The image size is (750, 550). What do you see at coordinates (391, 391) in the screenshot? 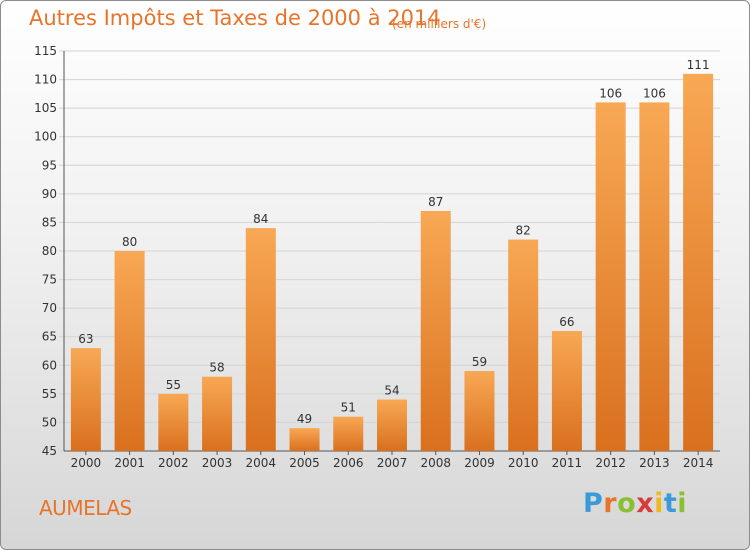
I see `data-label: 54` at bounding box center [391, 391].